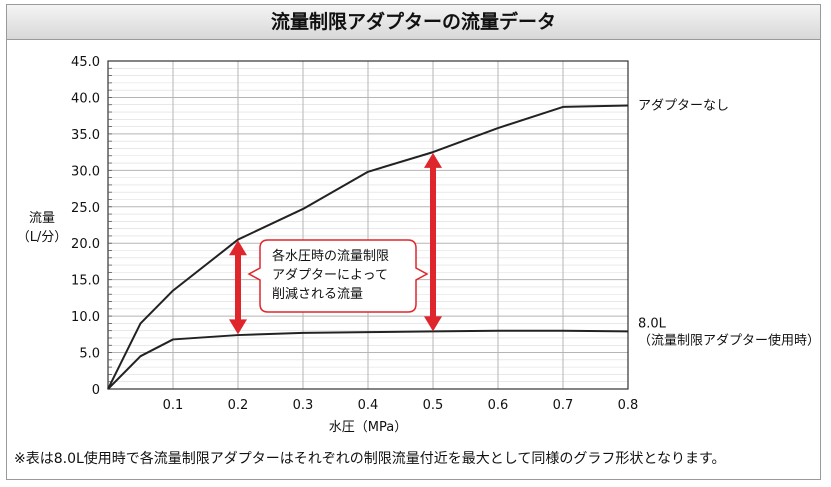 The image size is (831, 487). Describe the element at coordinates (85, 171) in the screenshot. I see `y-tick-label: 30.0` at that location.